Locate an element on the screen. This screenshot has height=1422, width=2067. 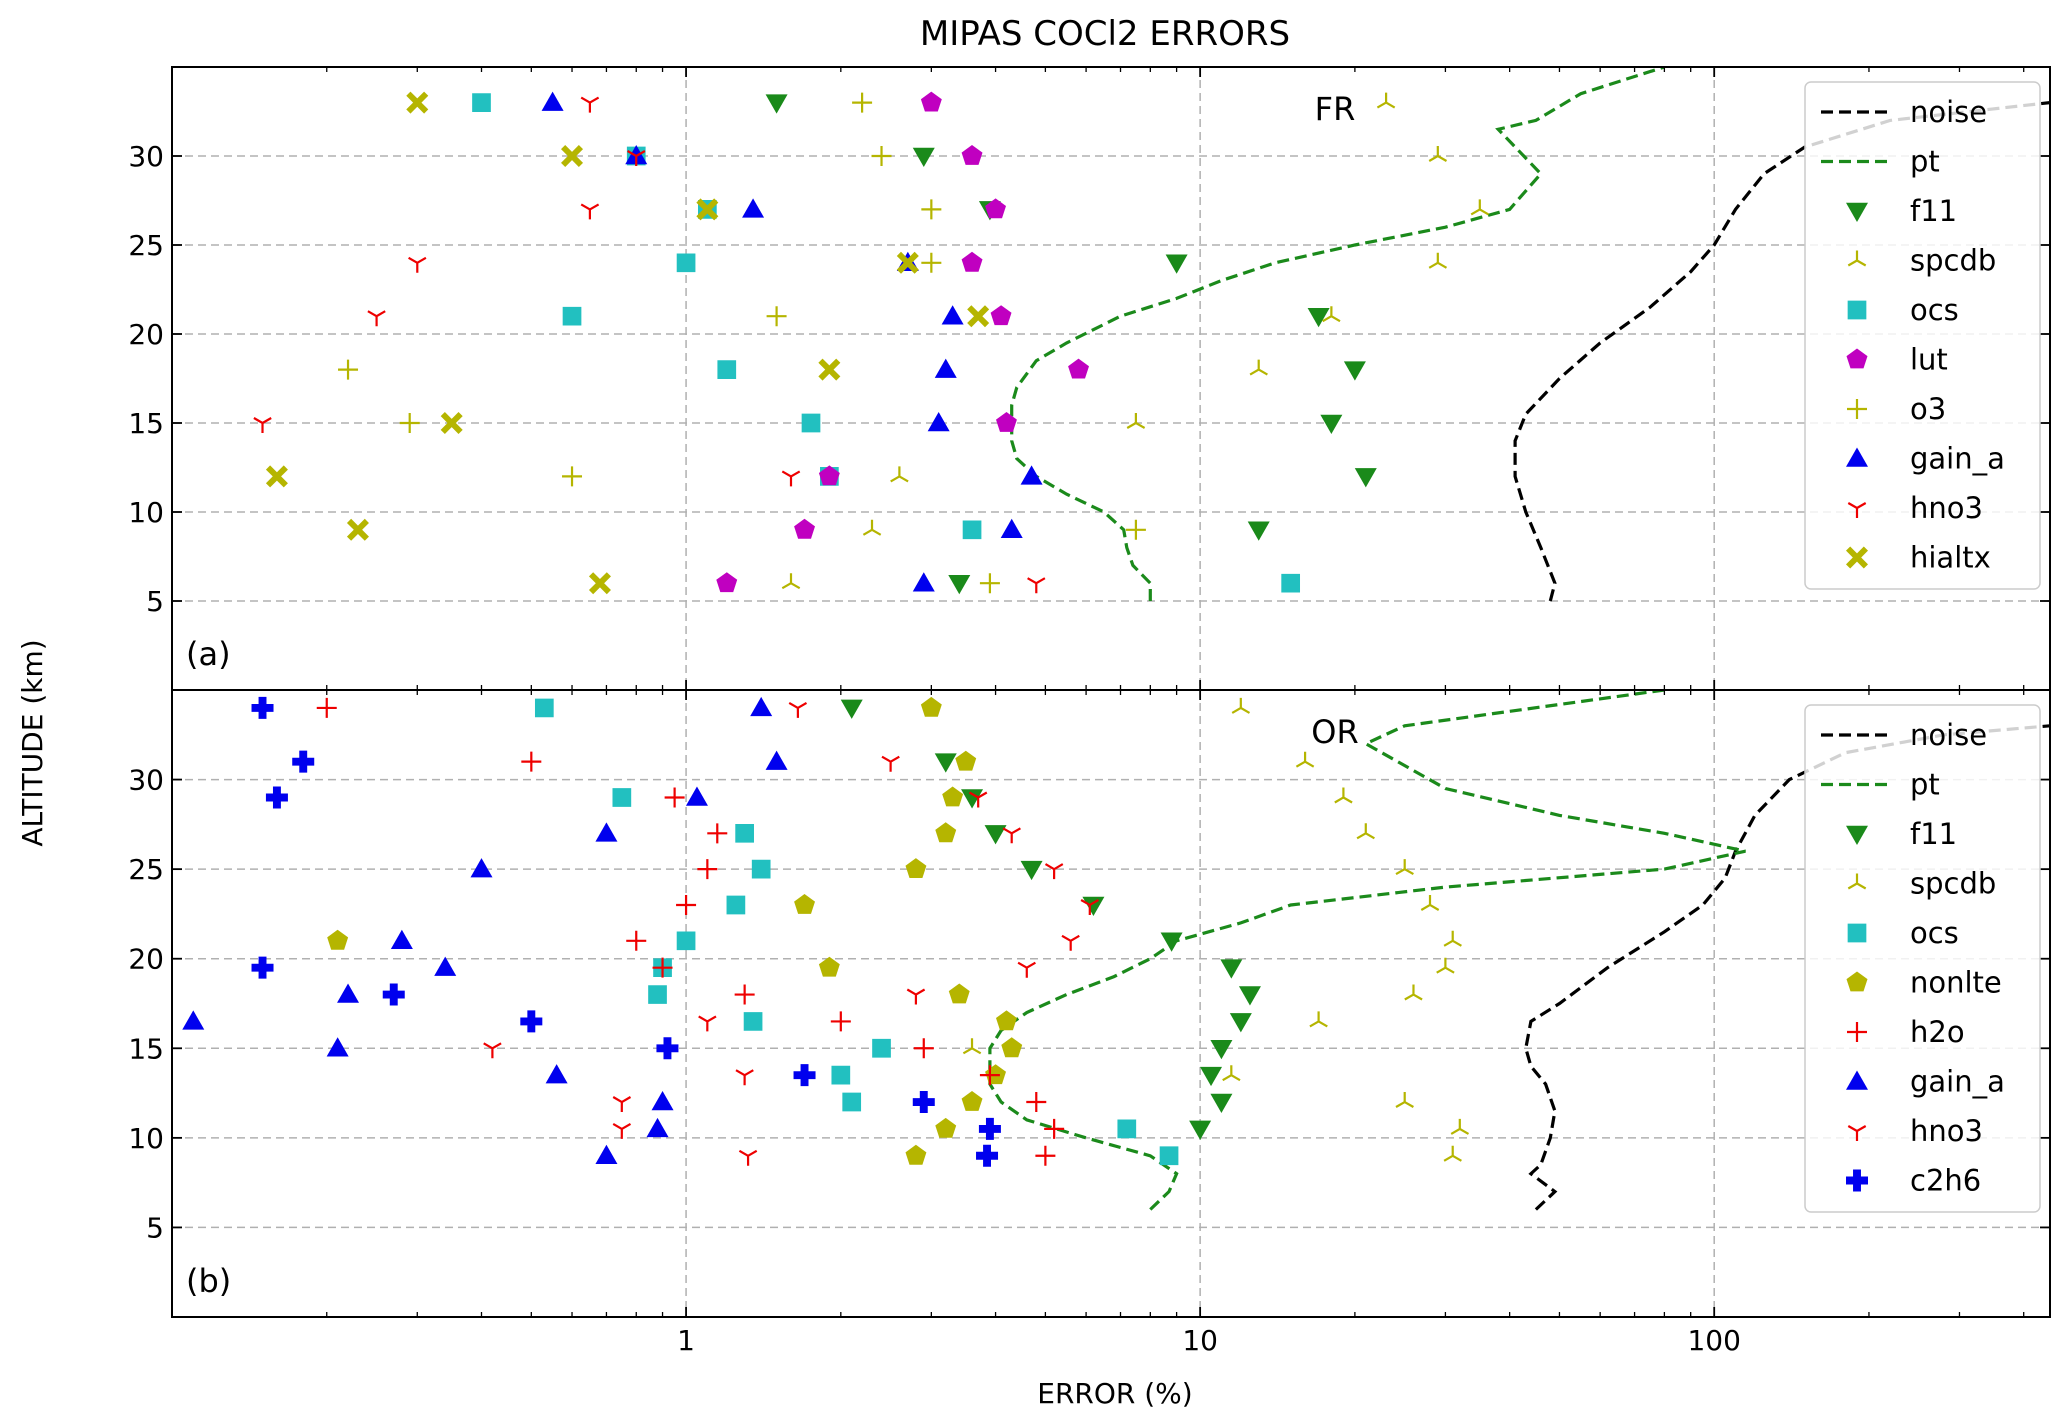
legend-marker-spcdb is located at coordinates (1857, 881).